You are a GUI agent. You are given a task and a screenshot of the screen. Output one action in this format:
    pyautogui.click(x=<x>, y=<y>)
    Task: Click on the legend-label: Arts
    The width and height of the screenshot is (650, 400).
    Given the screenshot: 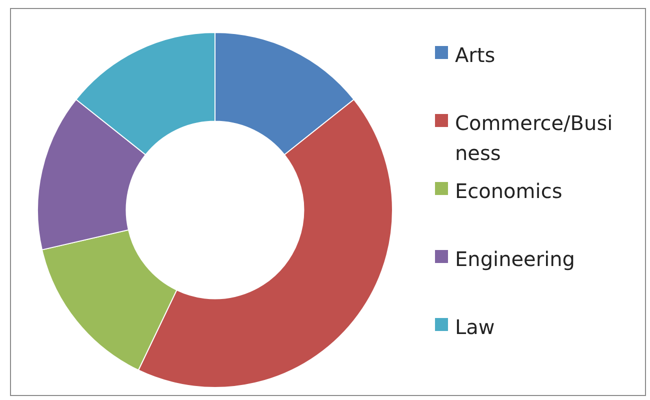 What is the action you would take?
    pyautogui.click(x=475, y=55)
    